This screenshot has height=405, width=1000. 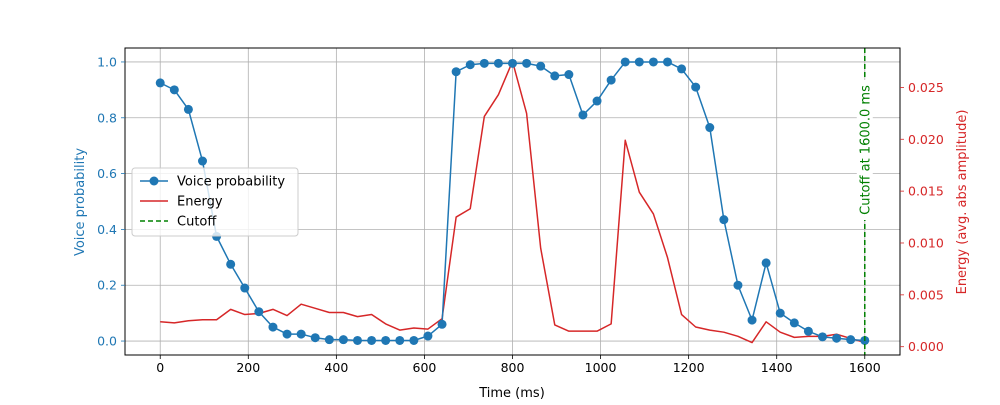 I want to click on legend-cutoff-label: Cutoff, so click(x=197, y=222).